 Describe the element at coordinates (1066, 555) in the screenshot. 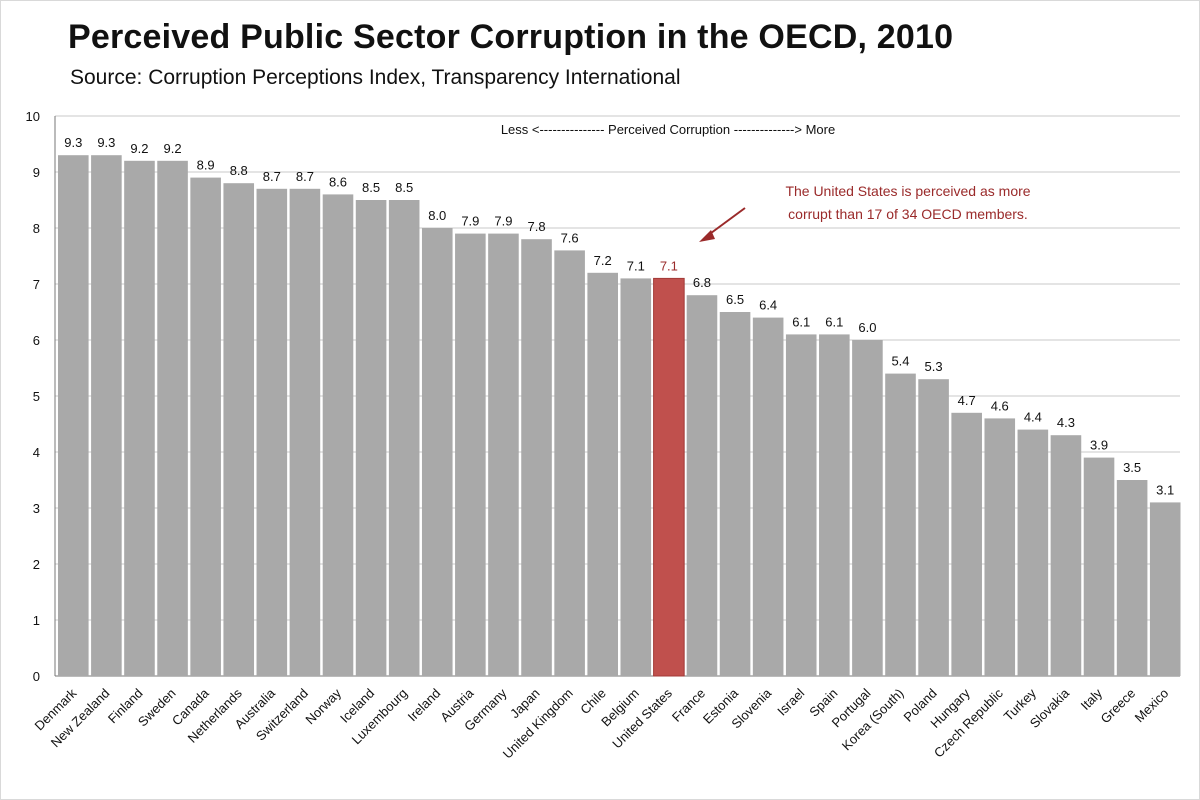

I see `bar-slovakia` at that location.